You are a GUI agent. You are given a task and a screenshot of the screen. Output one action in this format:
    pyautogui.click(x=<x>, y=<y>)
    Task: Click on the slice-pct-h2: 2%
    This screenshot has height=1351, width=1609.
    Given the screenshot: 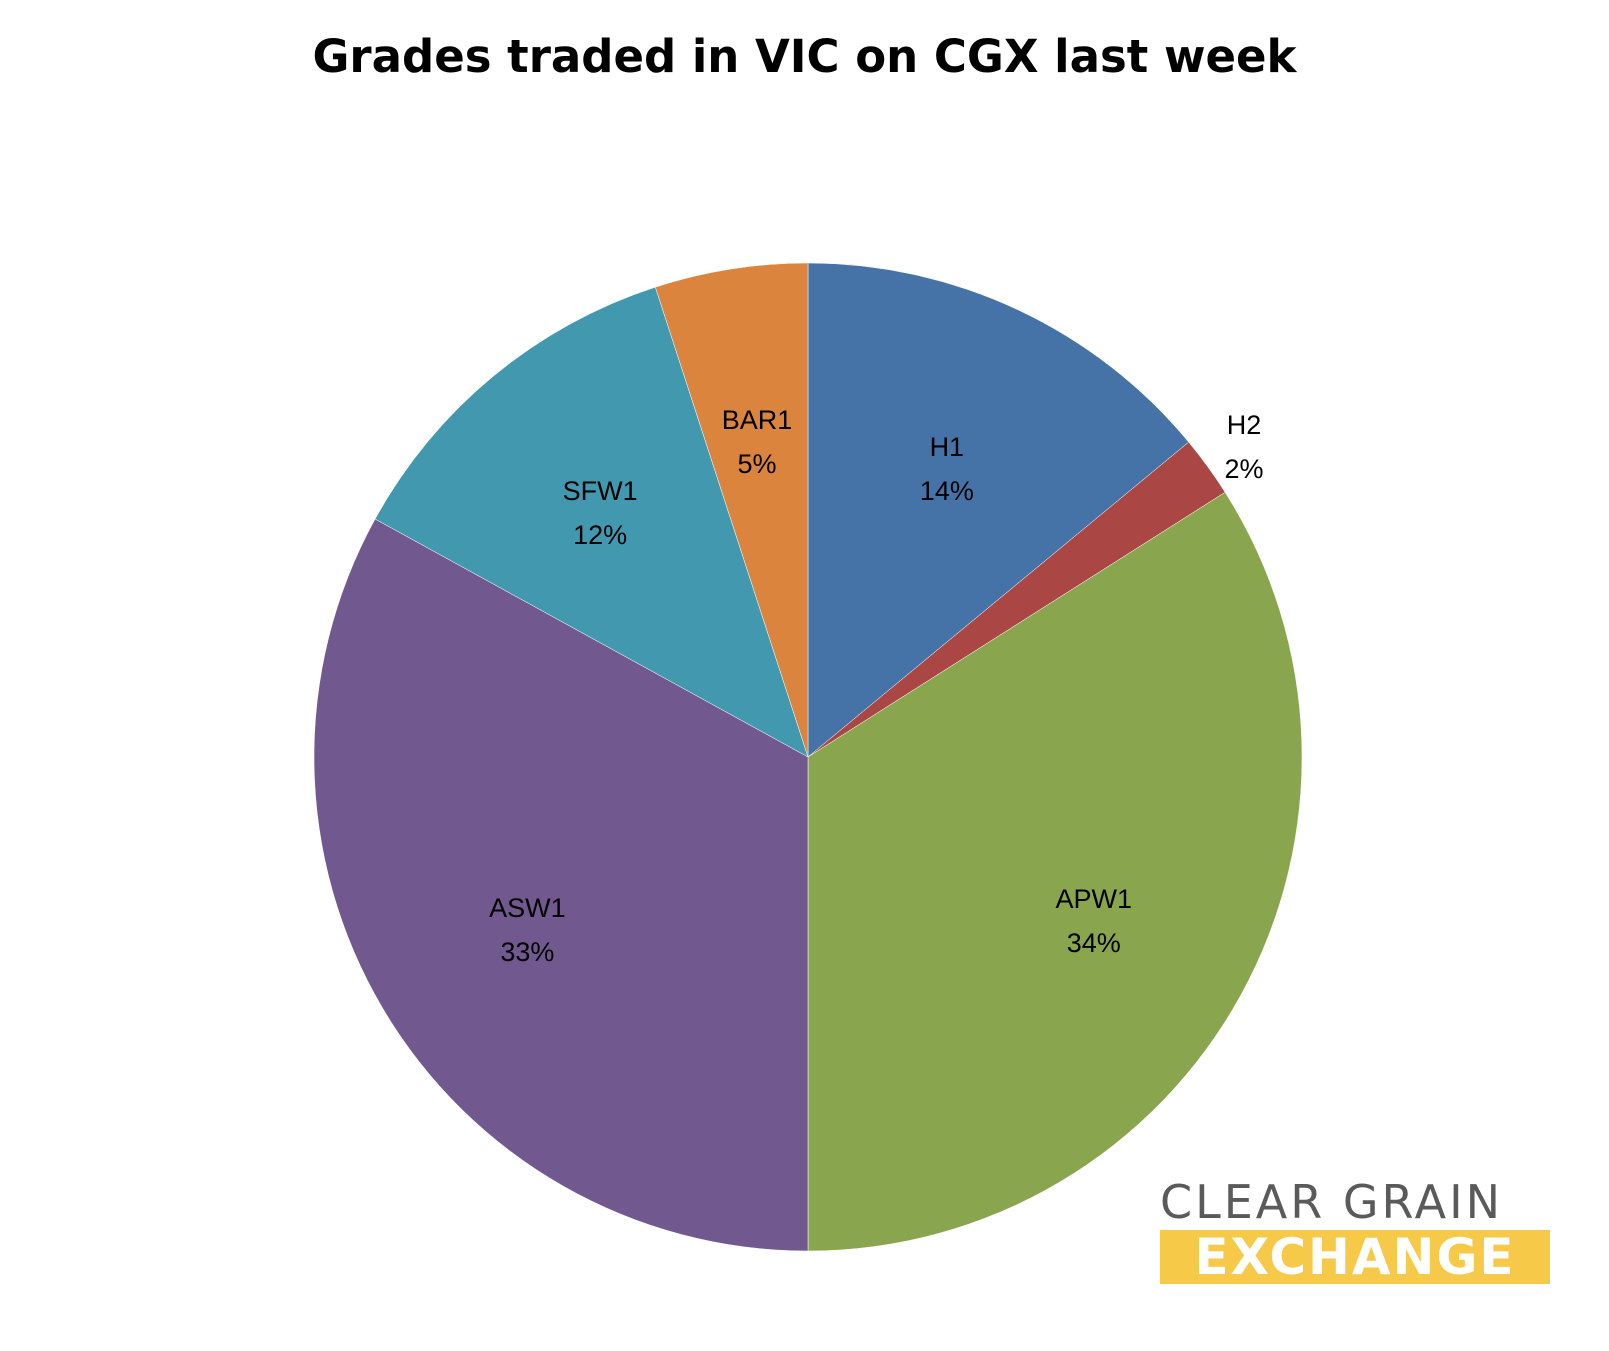 What is the action you would take?
    pyautogui.click(x=1244, y=469)
    